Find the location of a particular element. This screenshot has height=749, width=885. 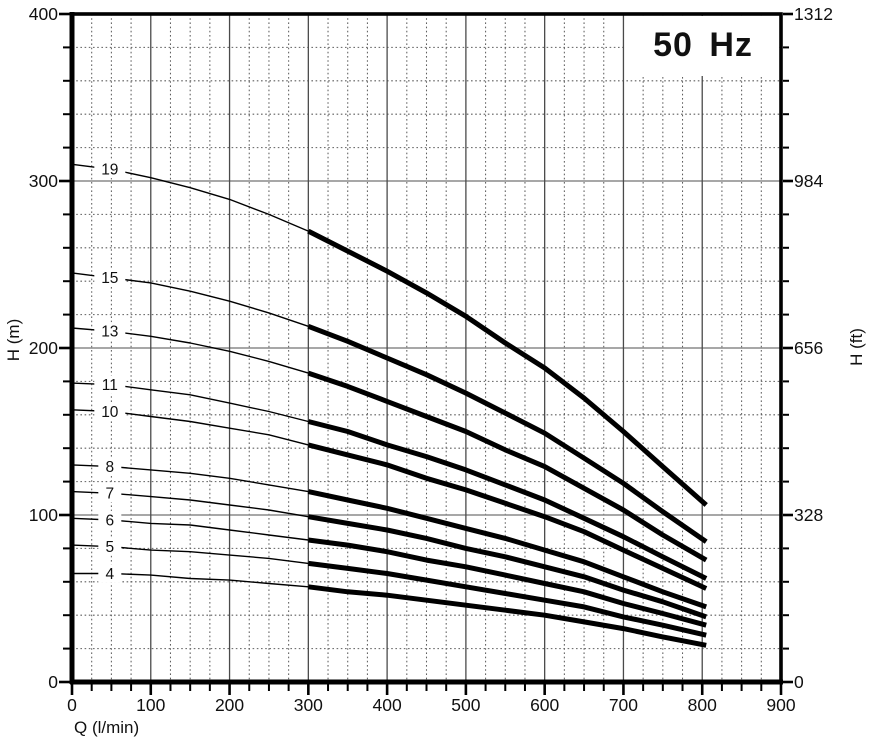

x-tick-label: 300 is located at coordinates (308, 705).